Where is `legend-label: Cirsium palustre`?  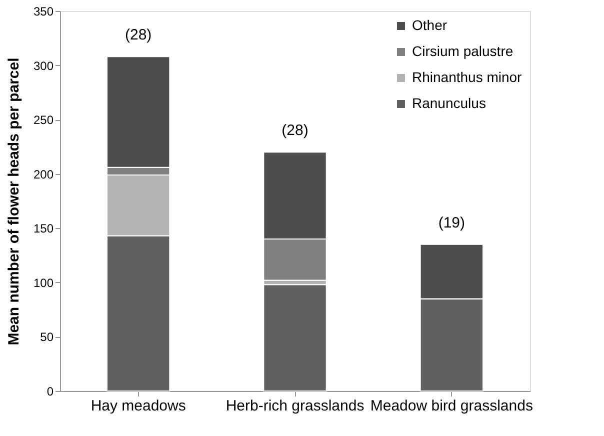 legend-label: Cirsium palustre is located at coordinates (463, 51).